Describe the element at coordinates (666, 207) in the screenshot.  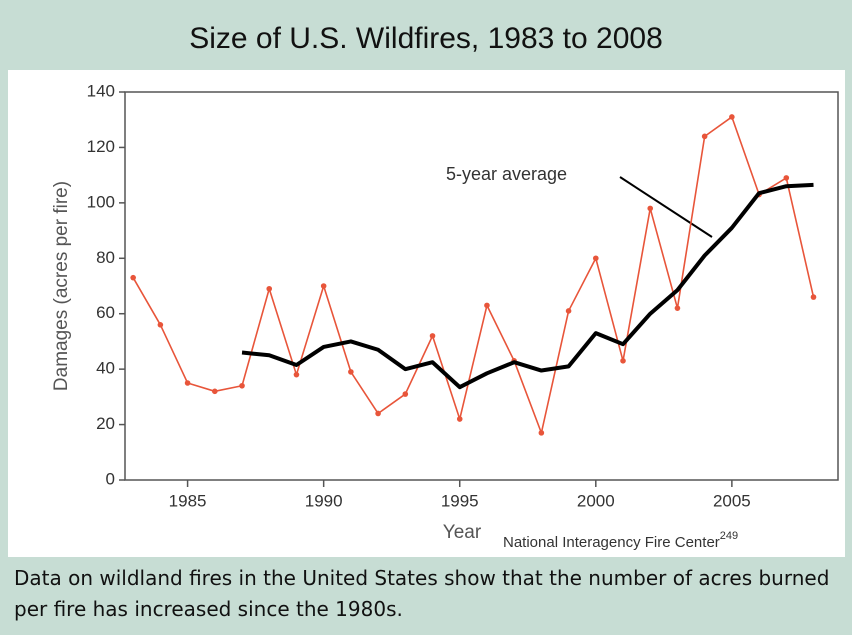
I see `annotation-arrow` at that location.